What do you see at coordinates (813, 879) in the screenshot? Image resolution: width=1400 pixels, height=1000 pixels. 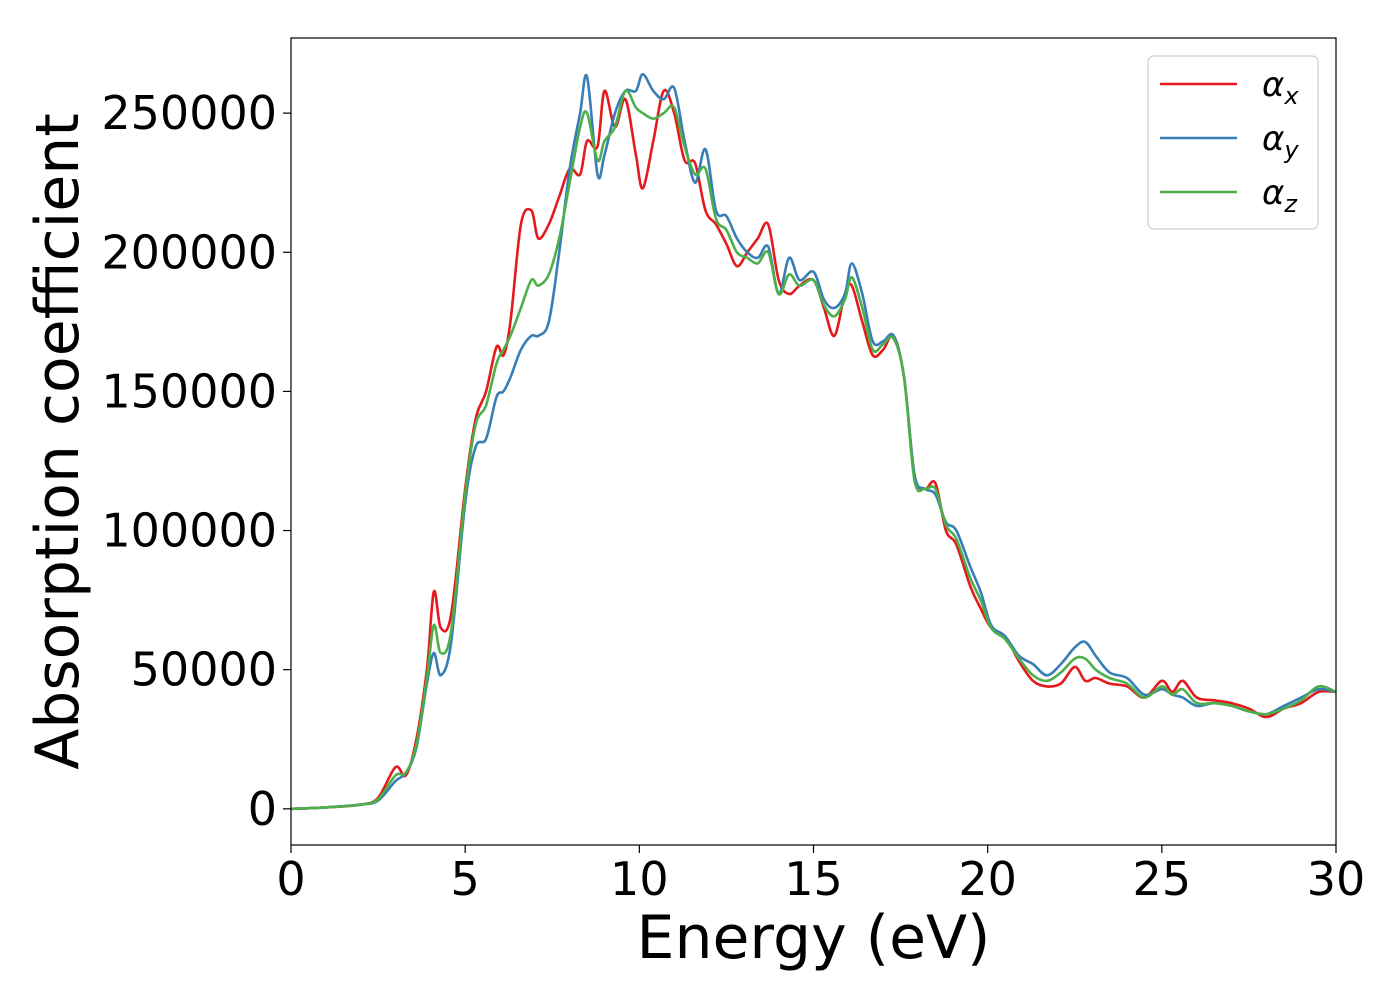 I see `x-tick-label: 15` at bounding box center [813, 879].